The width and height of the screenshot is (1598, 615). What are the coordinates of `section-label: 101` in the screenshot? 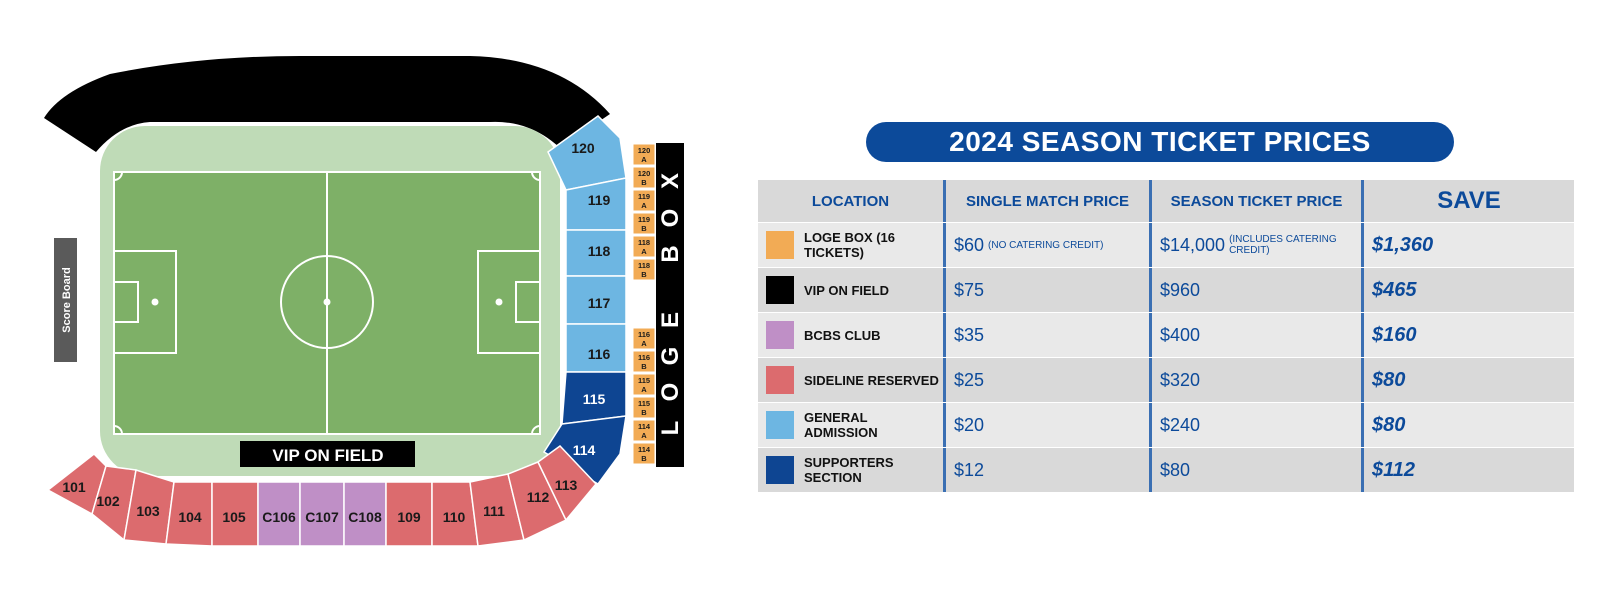 It's located at (74, 487).